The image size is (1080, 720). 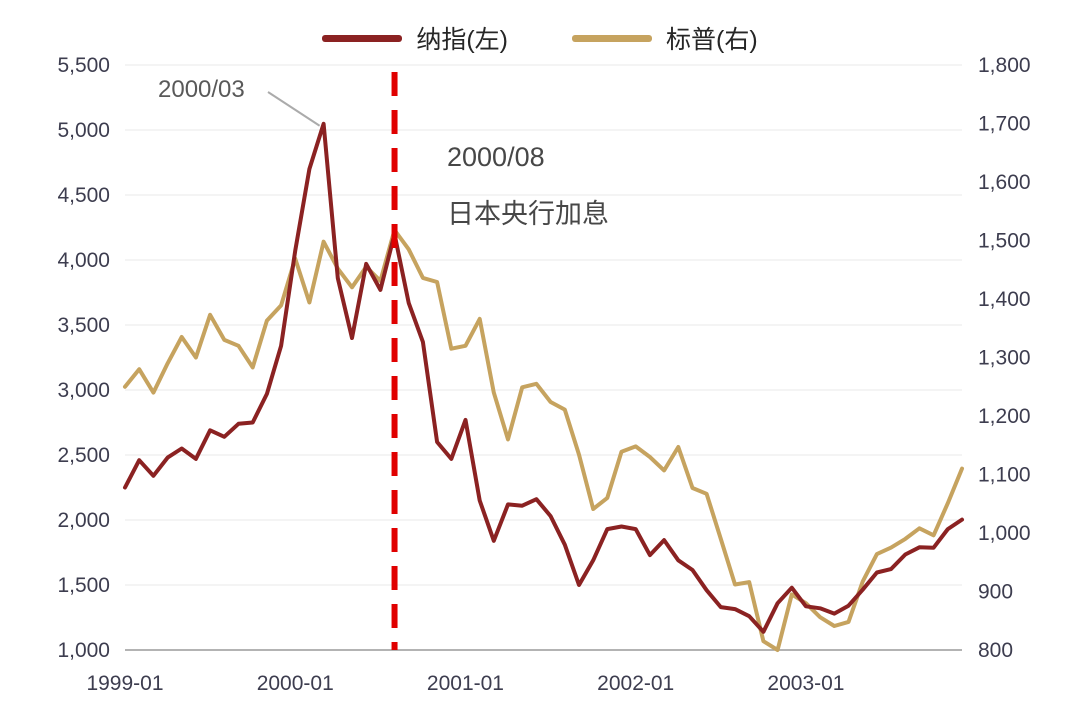 What do you see at coordinates (83, 455) in the screenshot?
I see `y-axis-tick-label-left: 2,500` at bounding box center [83, 455].